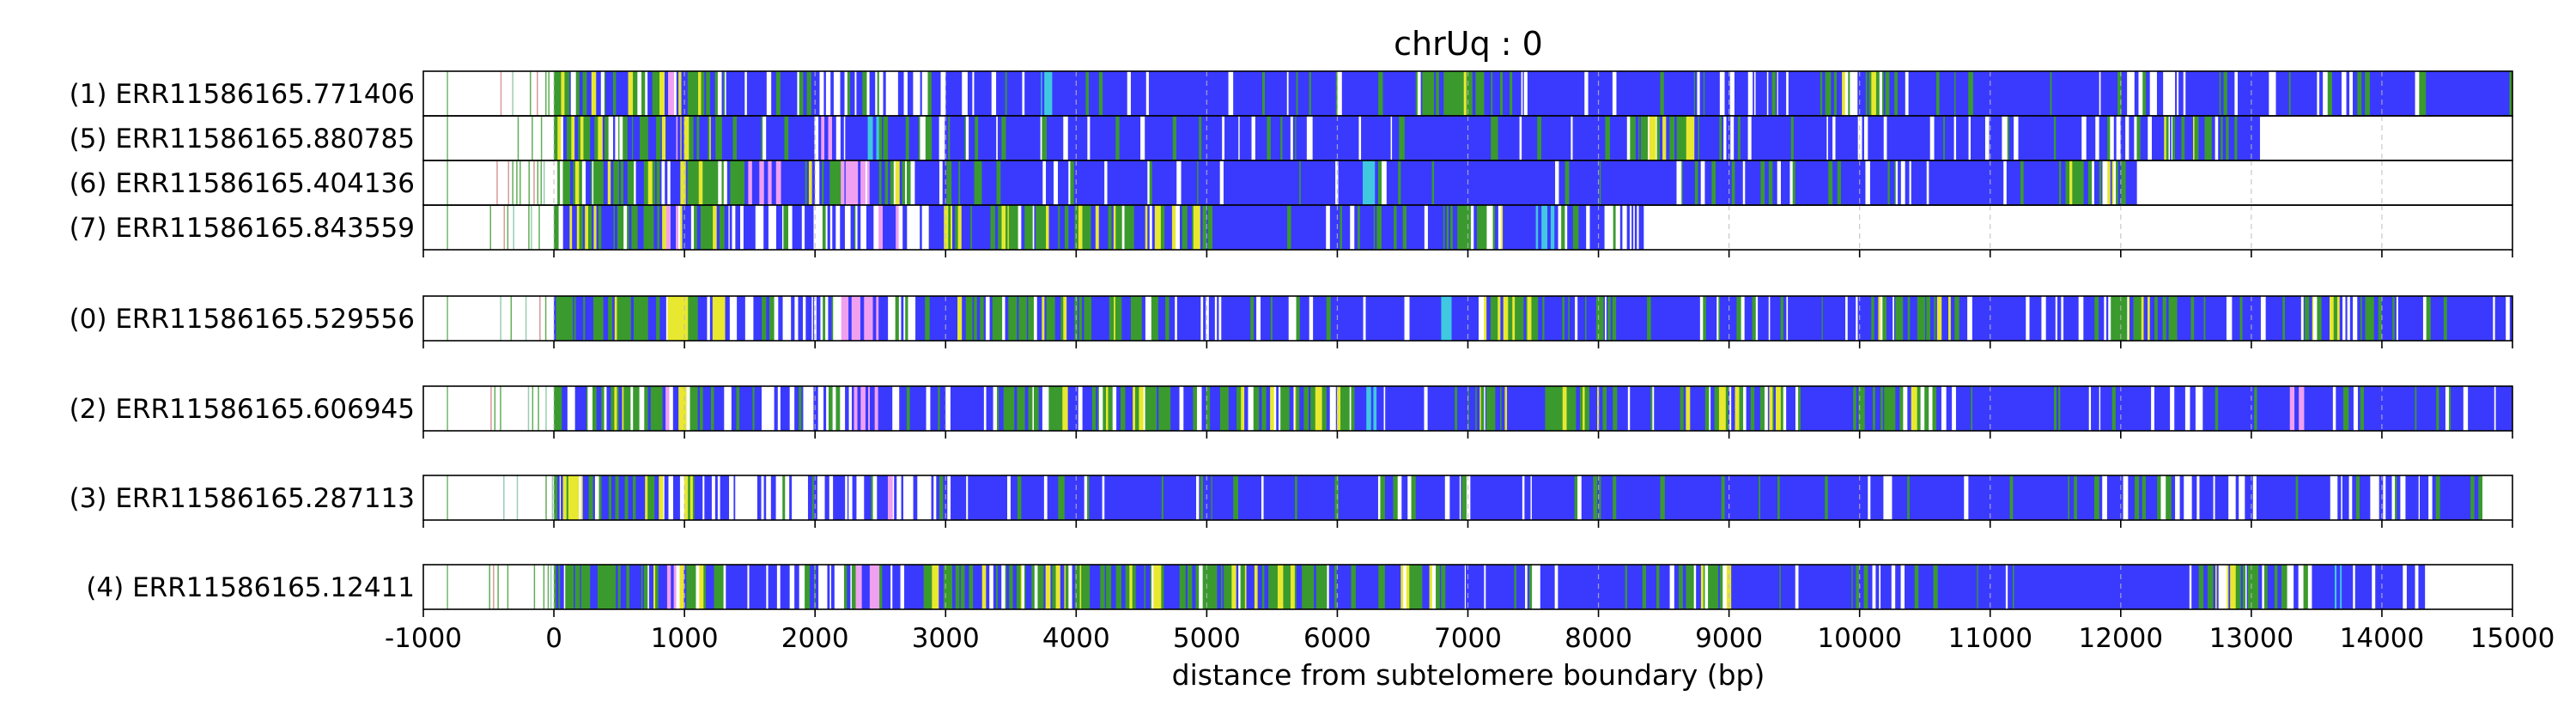  What do you see at coordinates (251, 587) in the screenshot?
I see `read-label: (4) ERR11586165.12411` at bounding box center [251, 587].